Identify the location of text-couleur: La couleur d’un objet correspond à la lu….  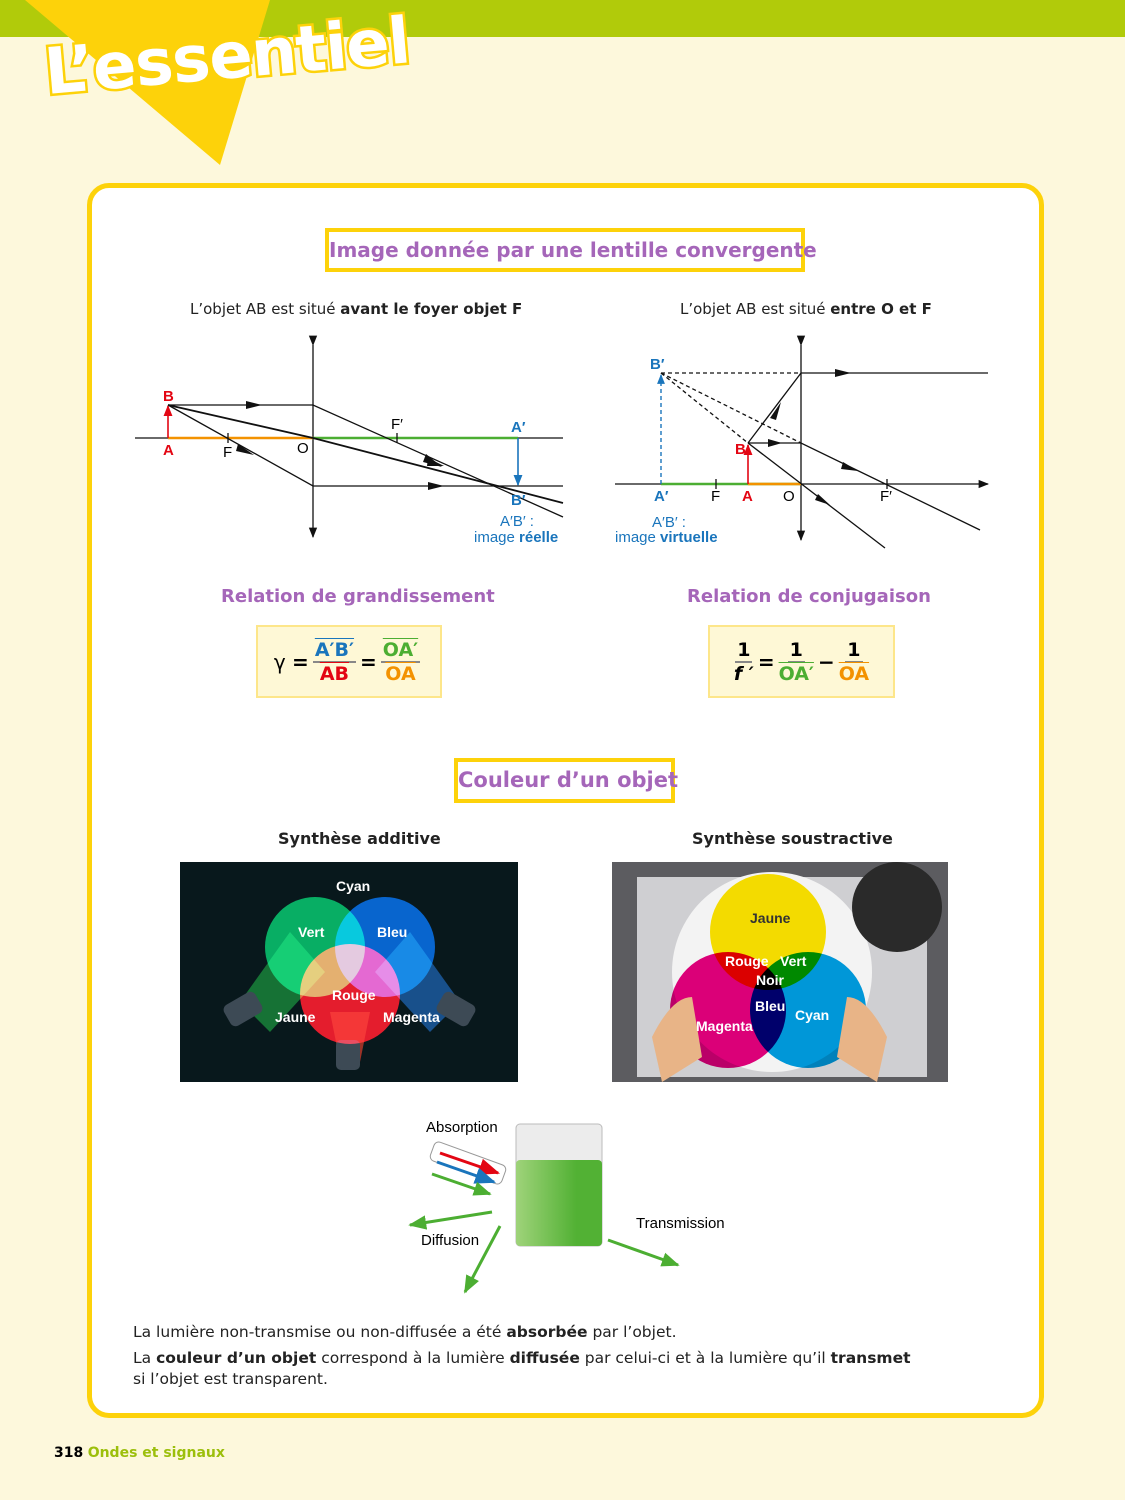
(522, 1358).